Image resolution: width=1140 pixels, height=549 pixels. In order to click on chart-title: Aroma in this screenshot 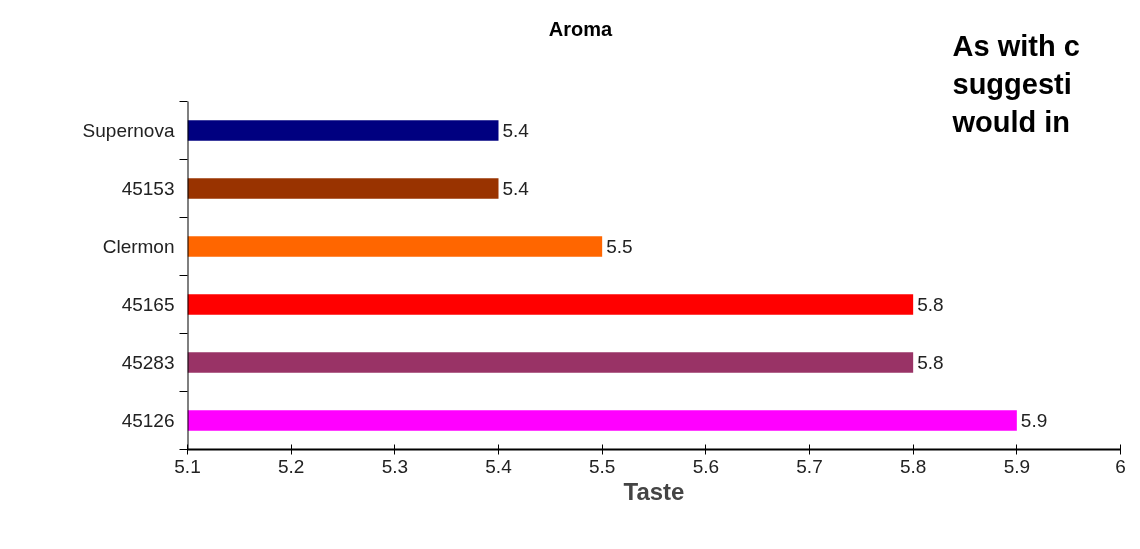, I will do `click(581, 28)`.